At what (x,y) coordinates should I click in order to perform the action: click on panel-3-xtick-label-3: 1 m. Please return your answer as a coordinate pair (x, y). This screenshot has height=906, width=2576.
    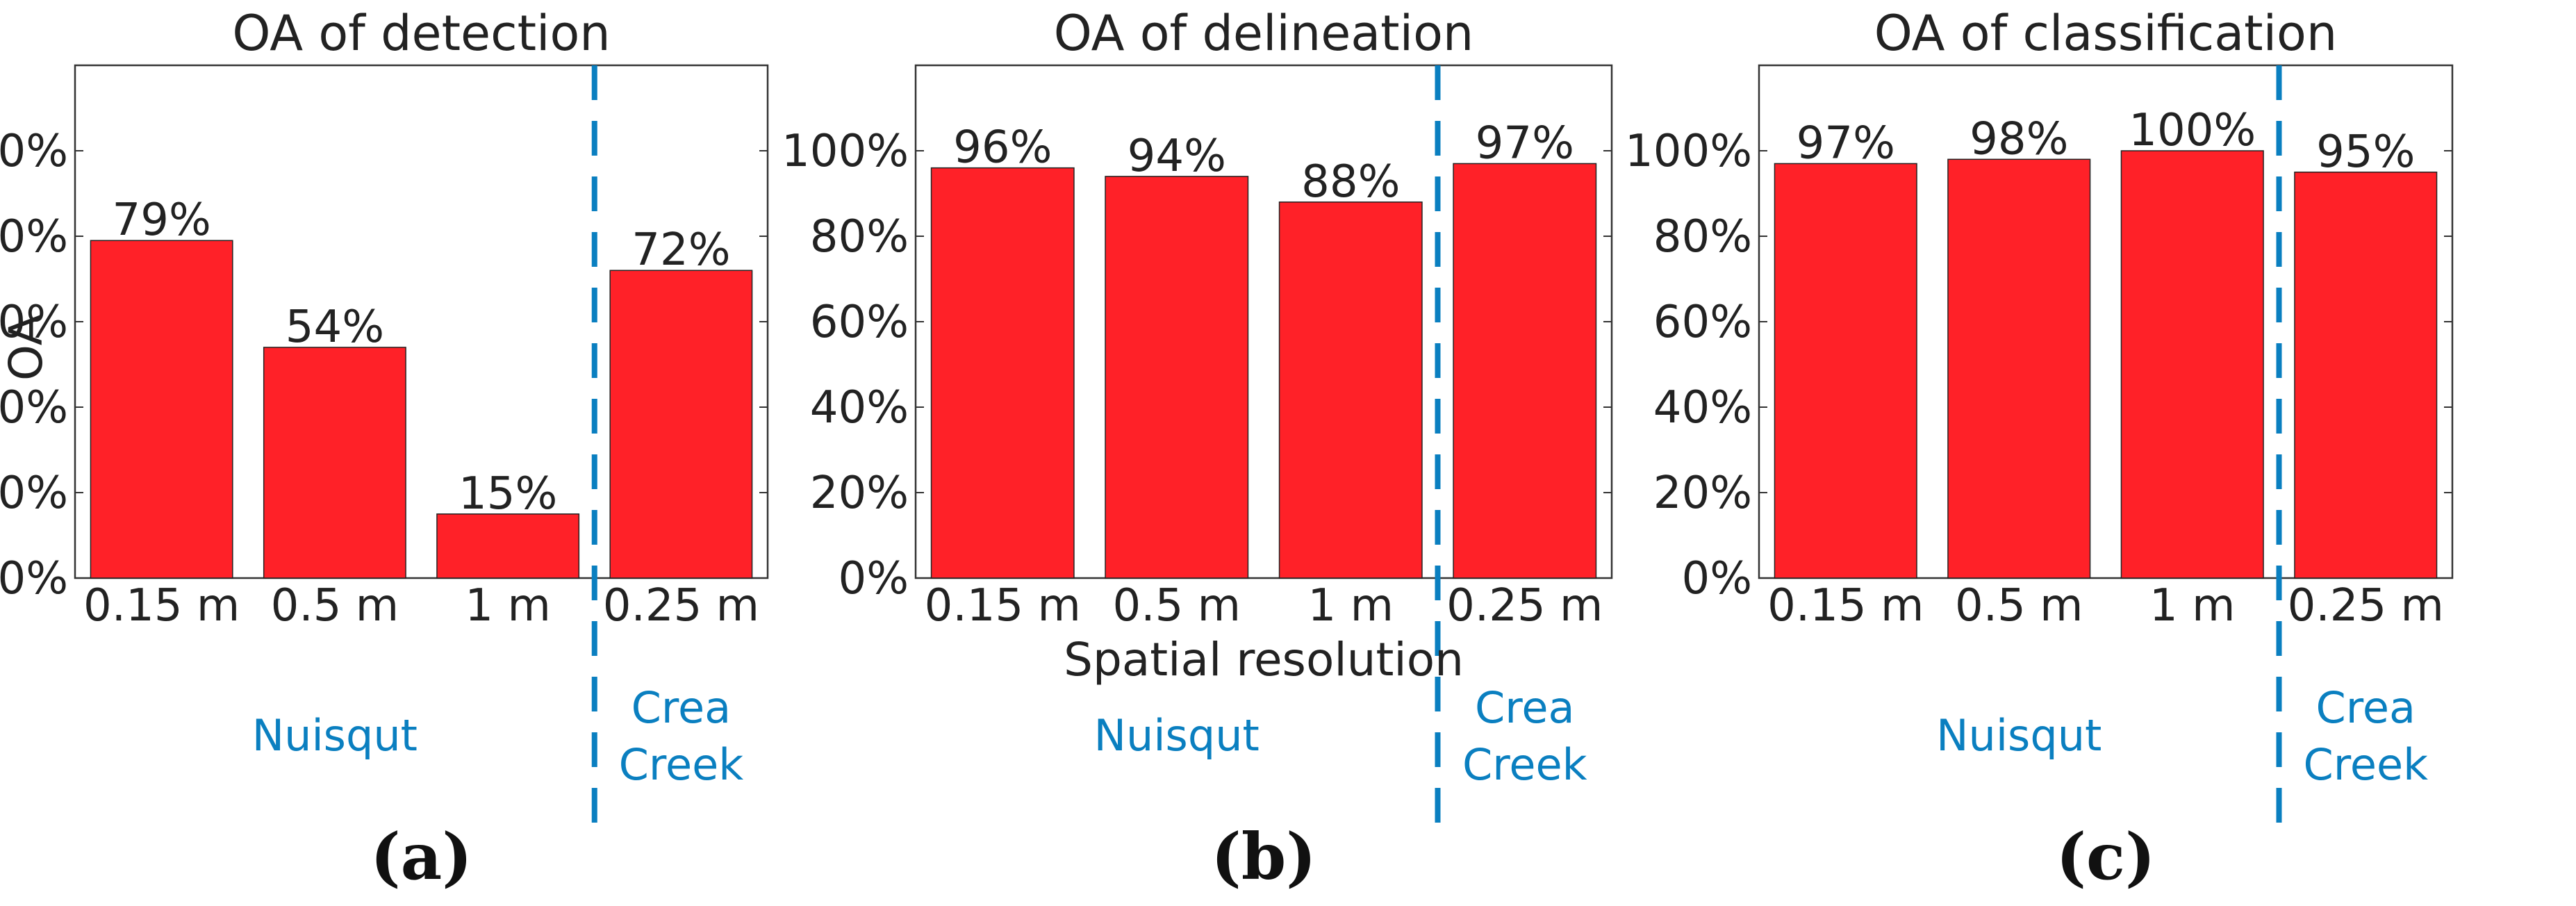
    Looking at the image, I should click on (2192, 606).